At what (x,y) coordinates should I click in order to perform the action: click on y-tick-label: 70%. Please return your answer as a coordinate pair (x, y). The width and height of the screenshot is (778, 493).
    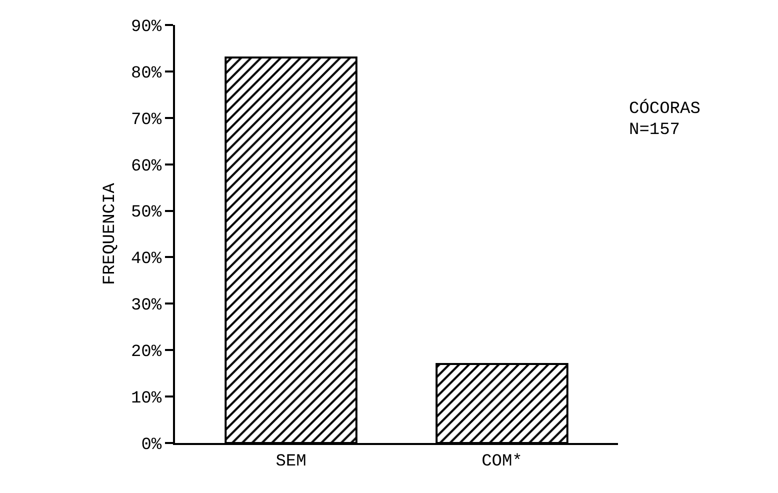
    Looking at the image, I should click on (146, 120).